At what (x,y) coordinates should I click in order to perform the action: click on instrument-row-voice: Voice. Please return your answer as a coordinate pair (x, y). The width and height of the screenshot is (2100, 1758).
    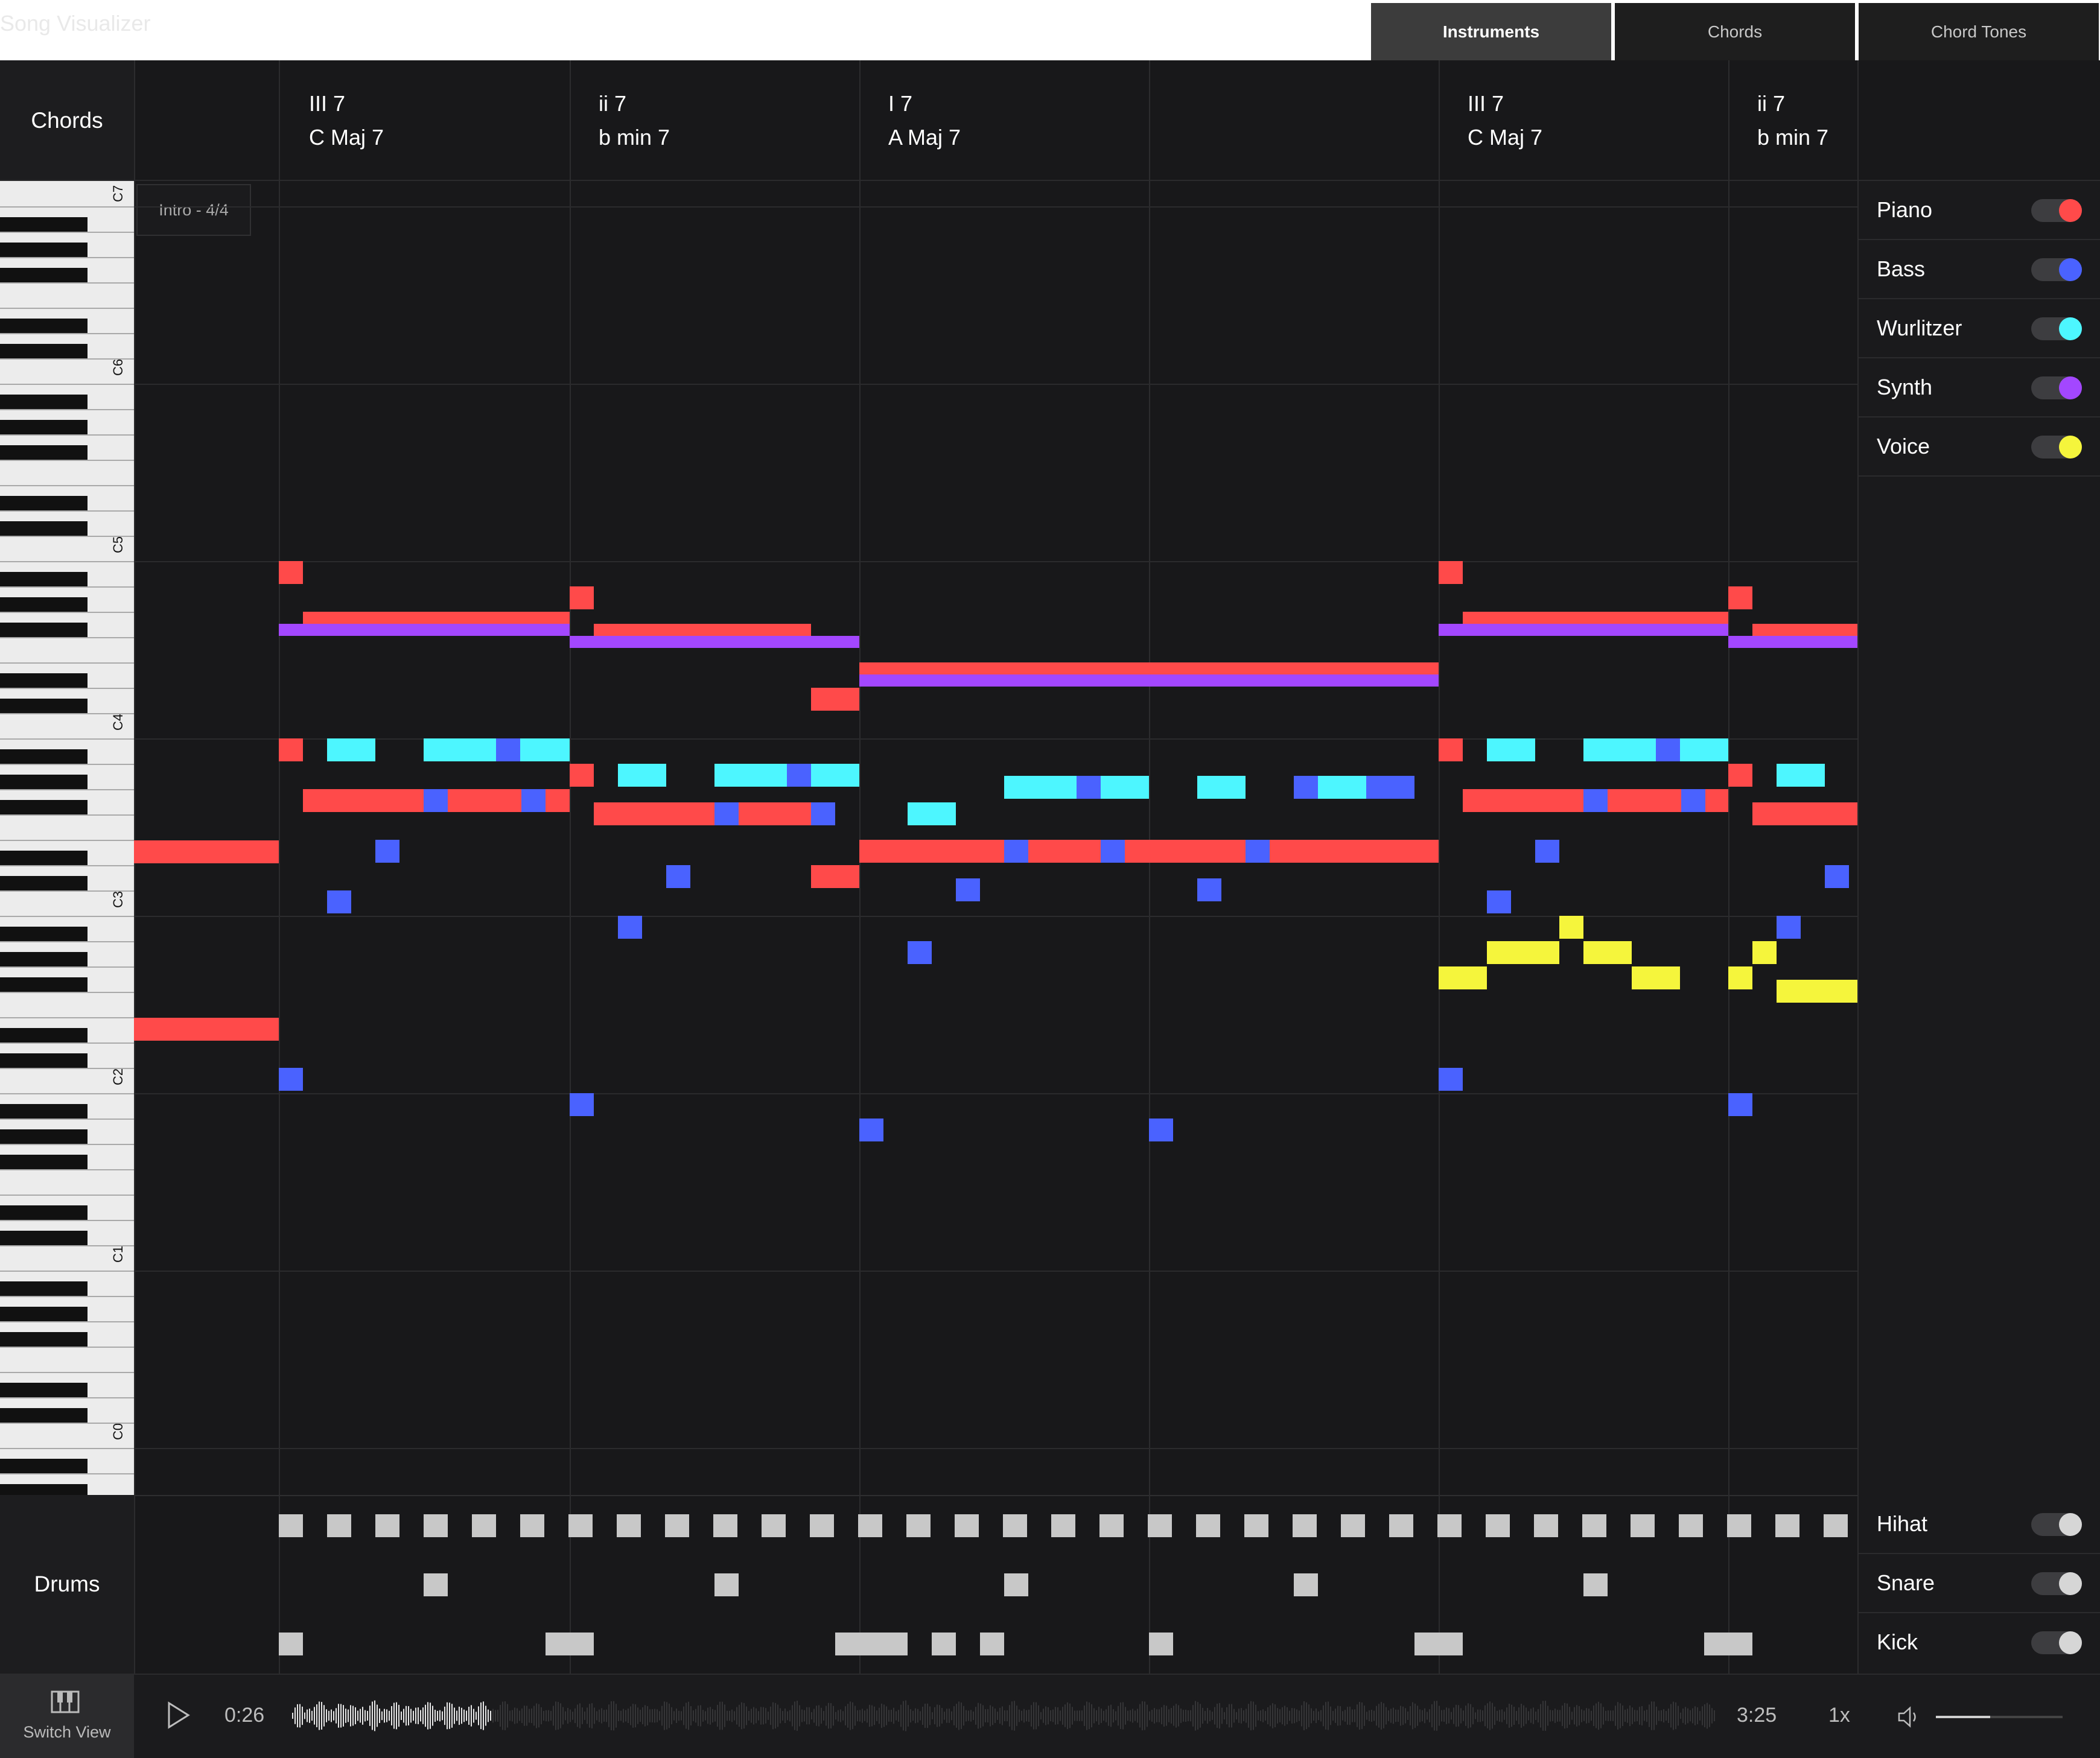
    Looking at the image, I should click on (1980, 447).